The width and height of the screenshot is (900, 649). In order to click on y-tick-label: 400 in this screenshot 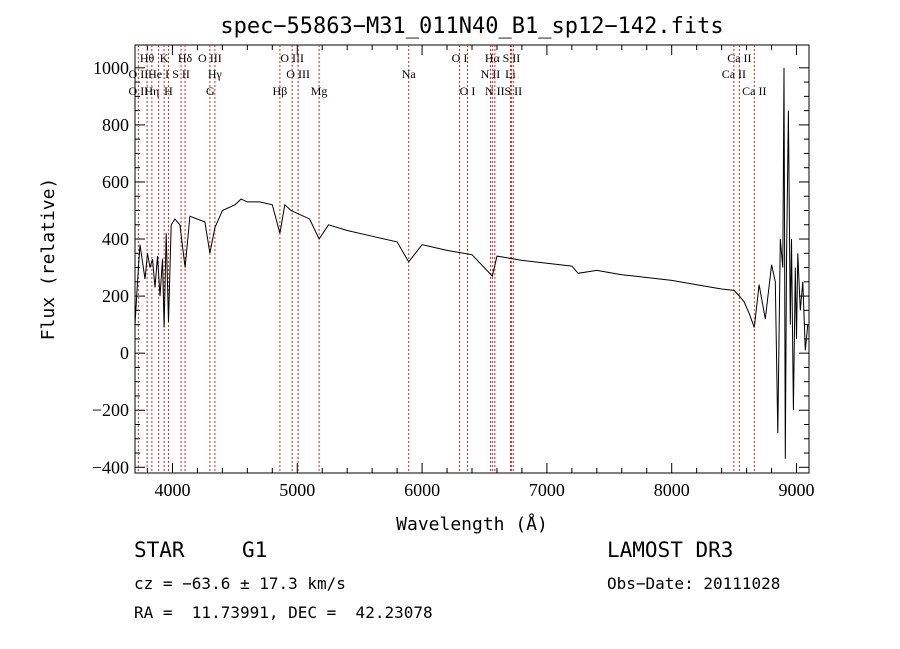, I will do `click(115, 239)`.